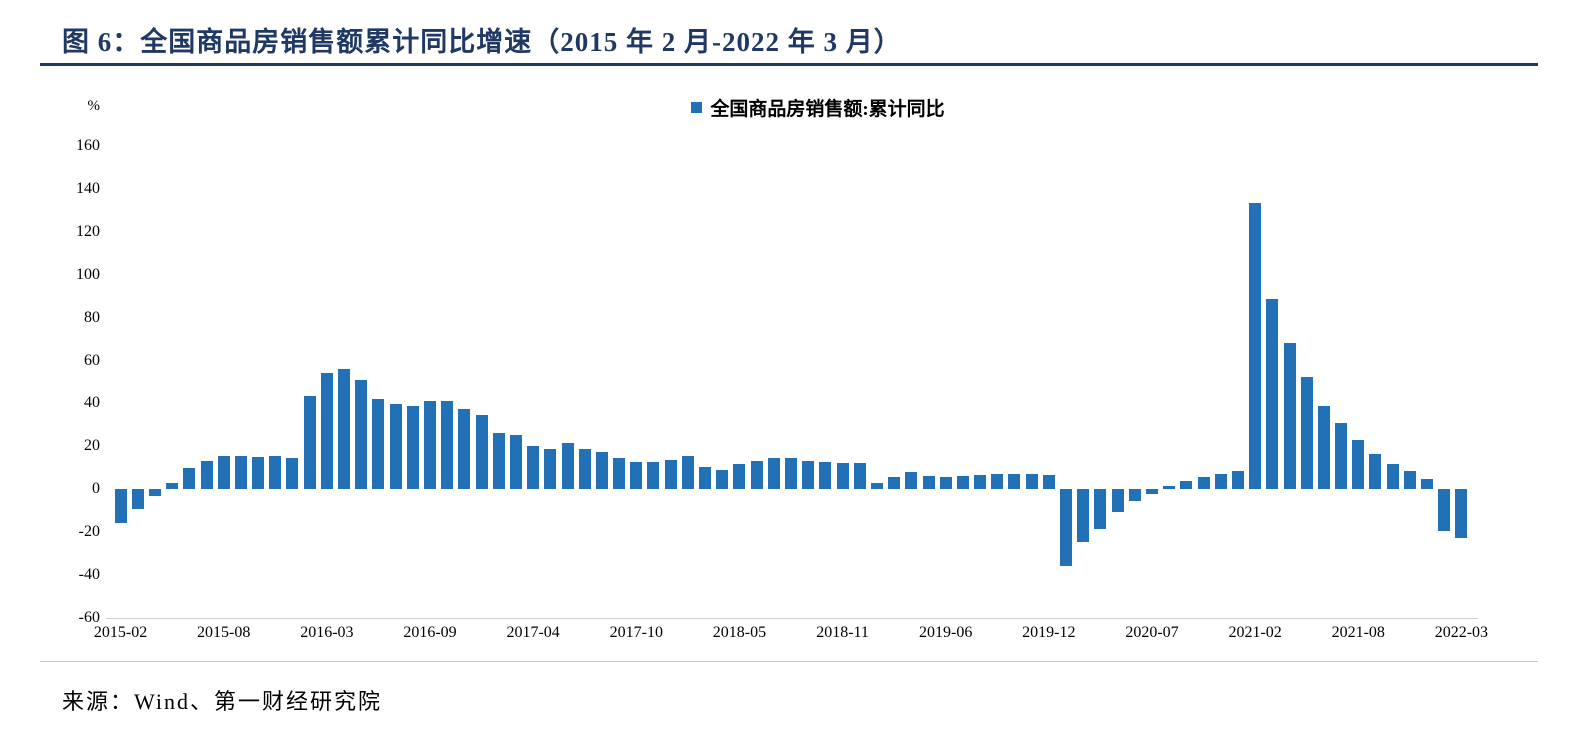  I want to click on x-tick-label: 2018-05, so click(739, 632).